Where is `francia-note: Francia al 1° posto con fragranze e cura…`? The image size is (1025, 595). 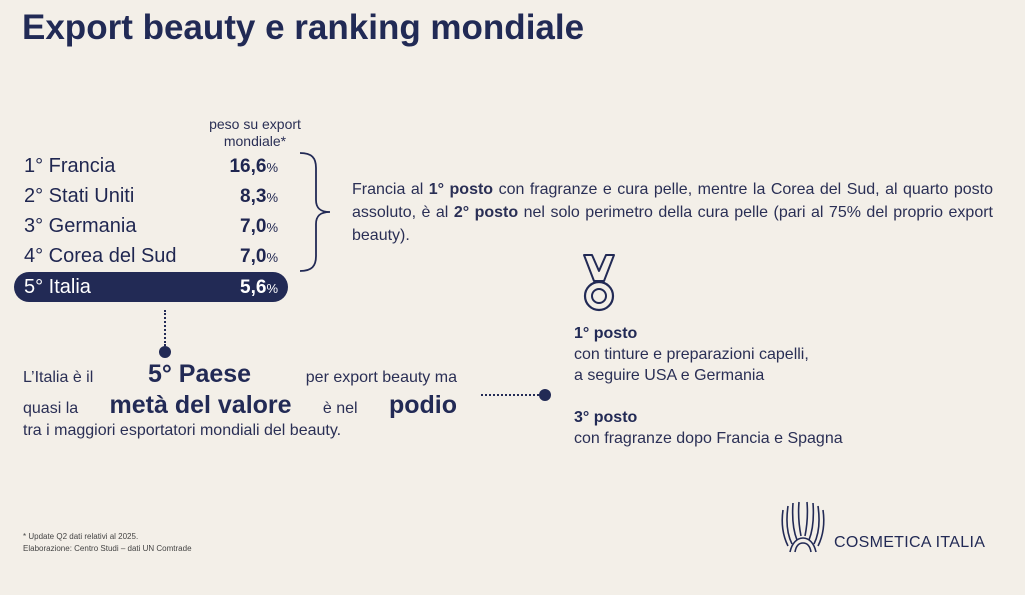 francia-note: Francia al 1° posto con fragranze e cura… is located at coordinates (672, 212).